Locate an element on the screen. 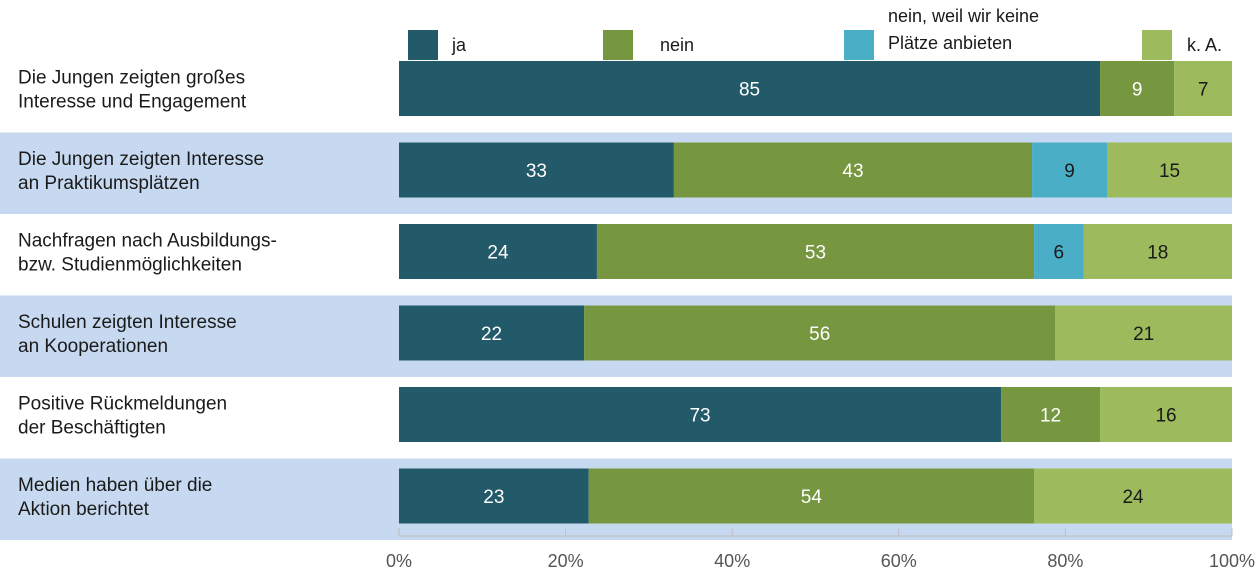 The height and width of the screenshot is (573, 1260). data-label: 23 is located at coordinates (493, 497).